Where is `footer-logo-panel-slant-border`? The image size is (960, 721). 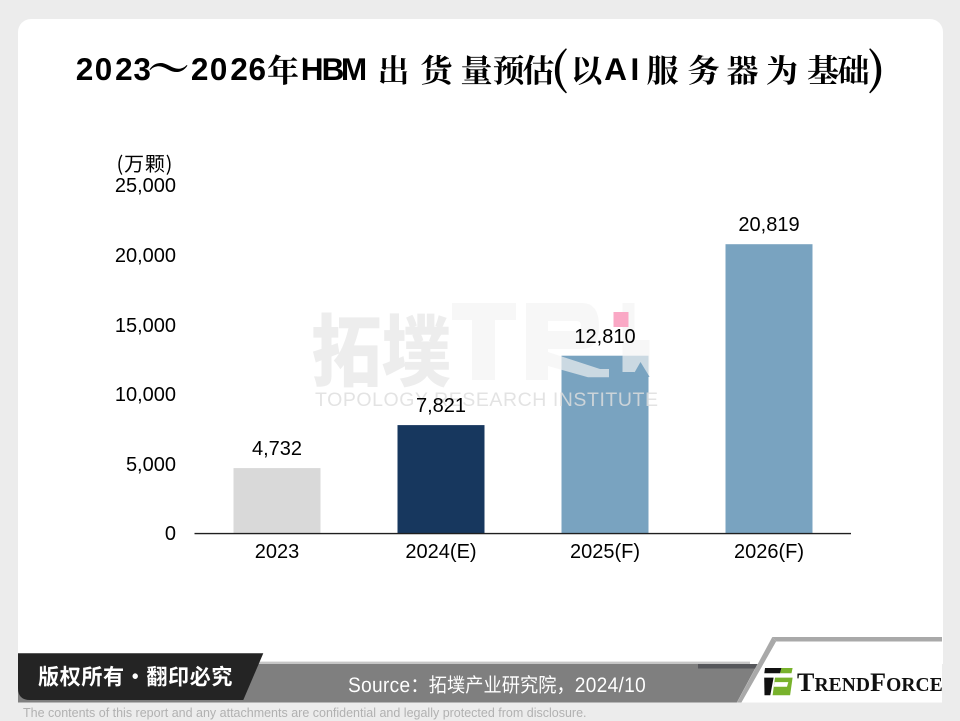
footer-logo-panel-slant-border is located at coordinates (757, 670).